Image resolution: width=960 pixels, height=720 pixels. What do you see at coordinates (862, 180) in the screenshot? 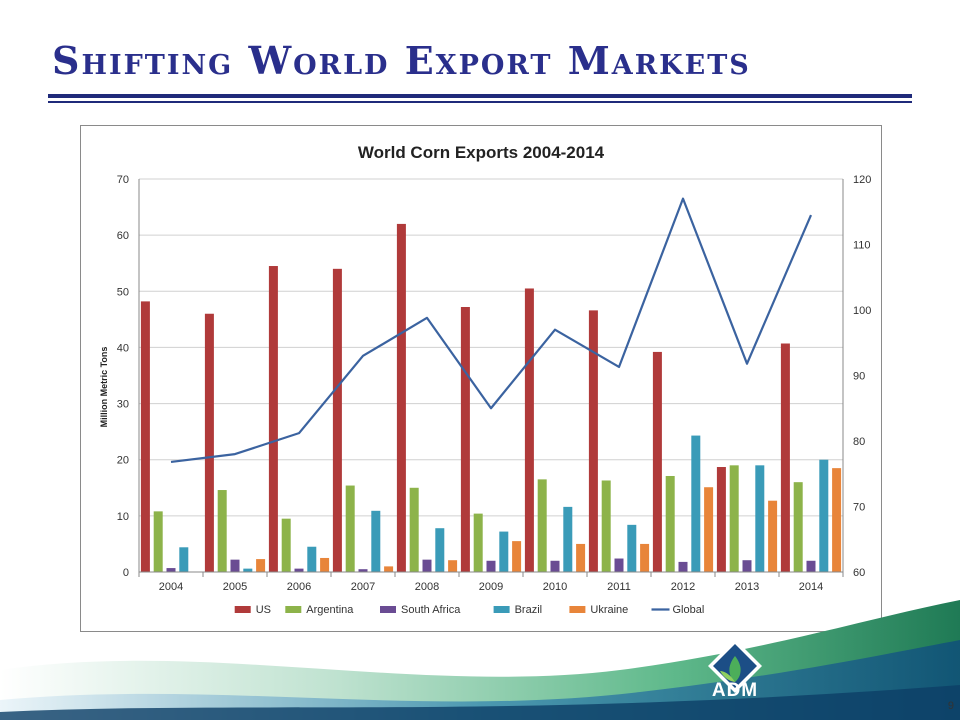
I see `y2-tick-label: 120` at bounding box center [862, 180].